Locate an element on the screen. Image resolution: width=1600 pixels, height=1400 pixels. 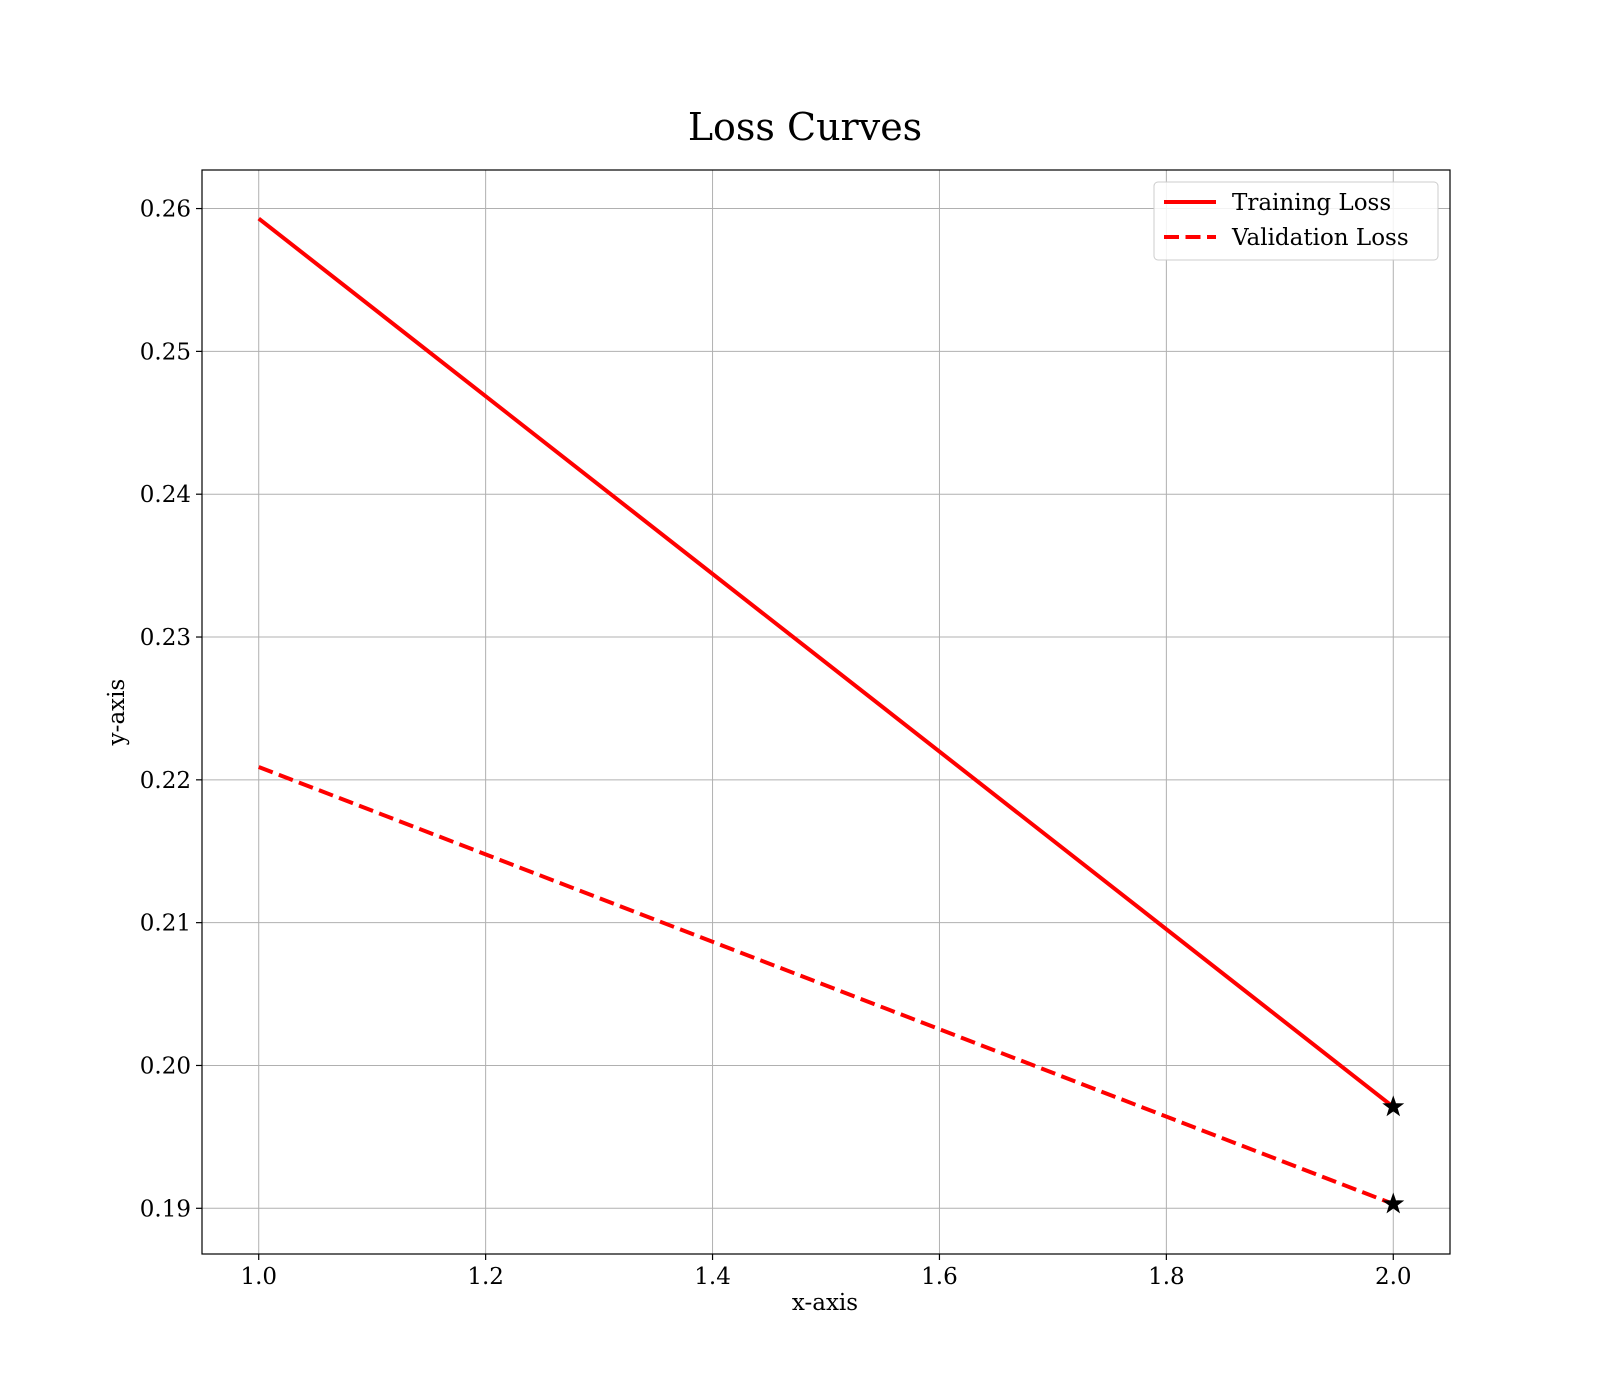
legend: Training Loss Validation Loss is located at coordinates (1296, 221).